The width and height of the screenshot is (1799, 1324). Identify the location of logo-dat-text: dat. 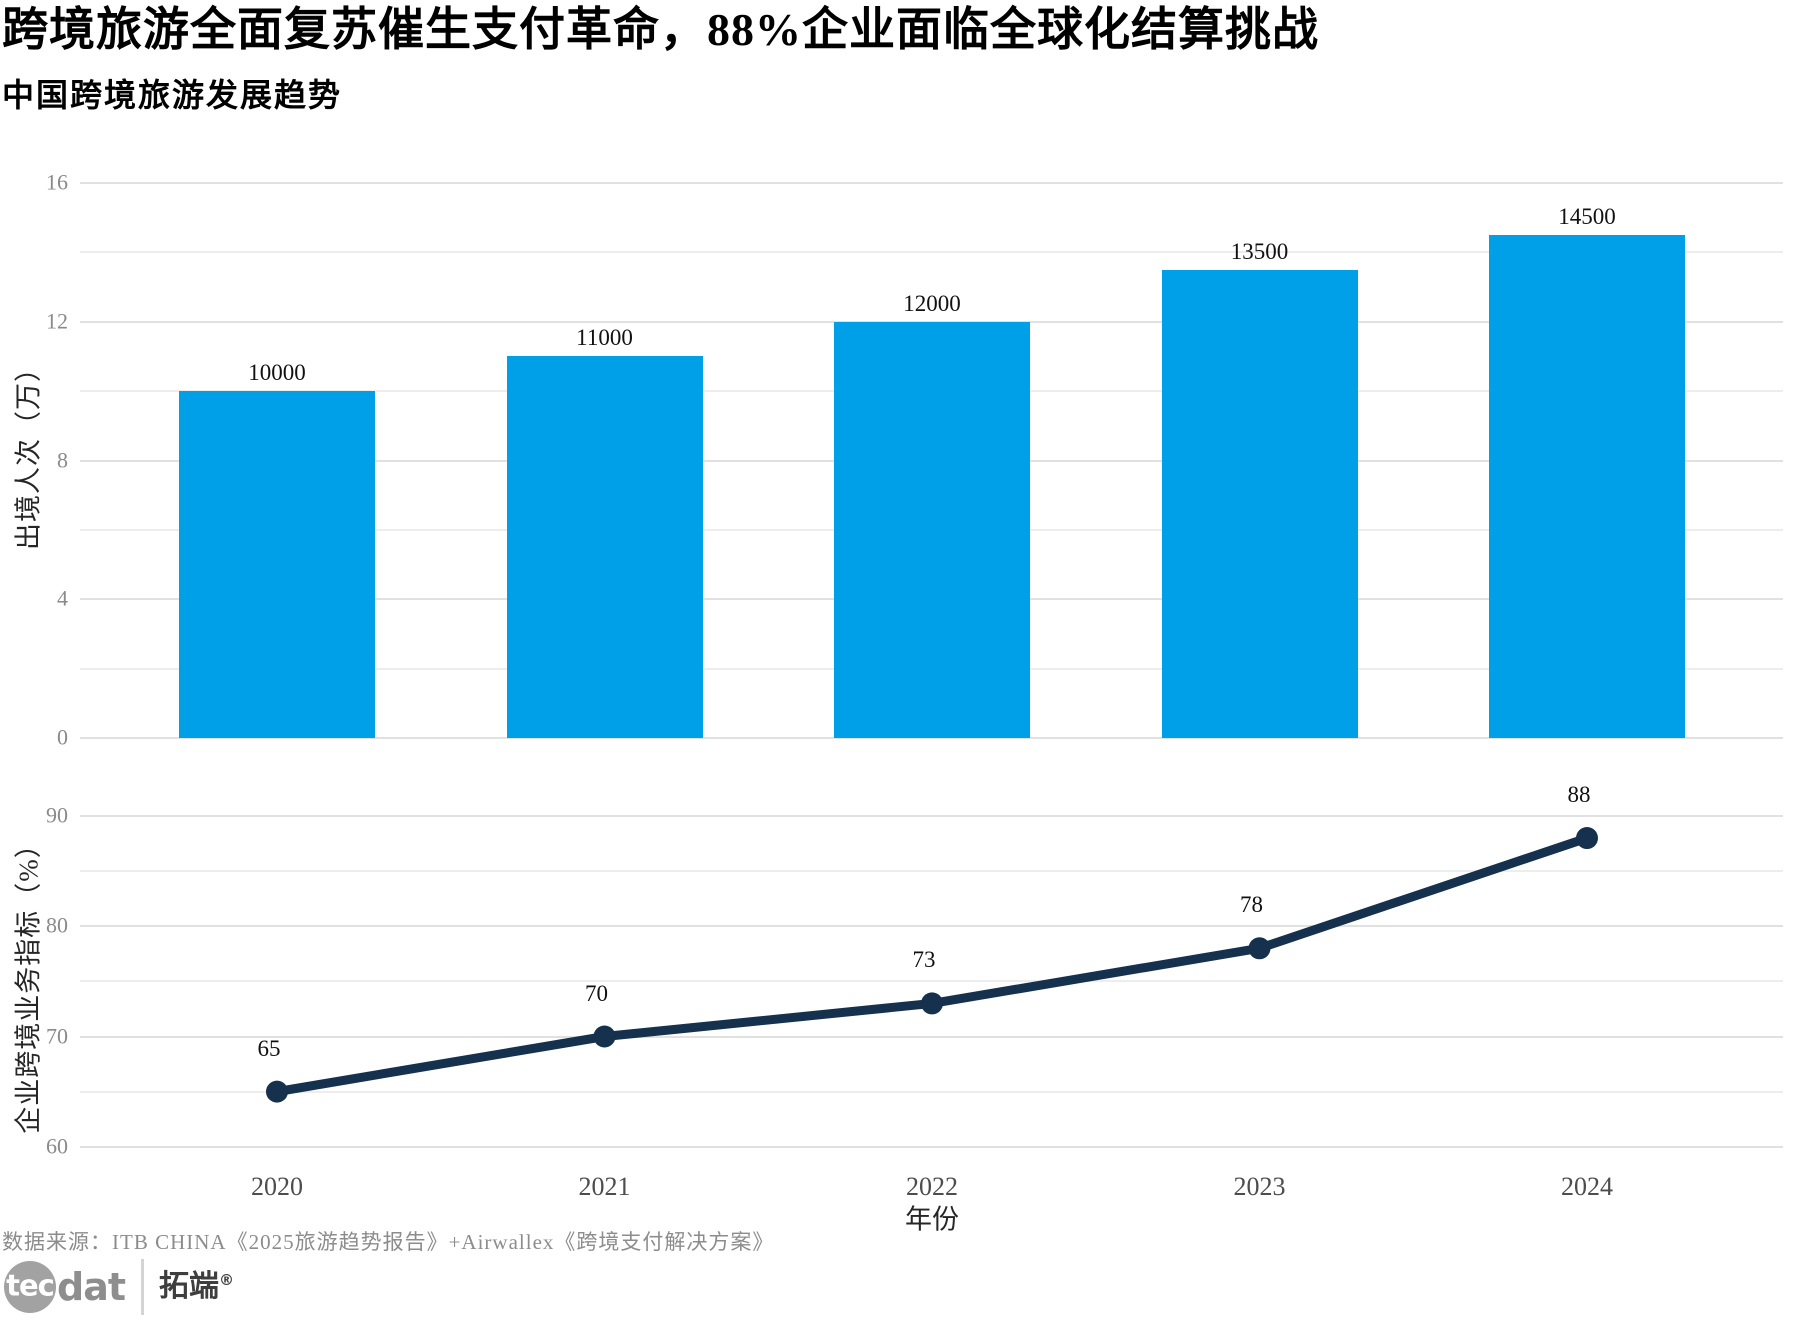
(91, 1287).